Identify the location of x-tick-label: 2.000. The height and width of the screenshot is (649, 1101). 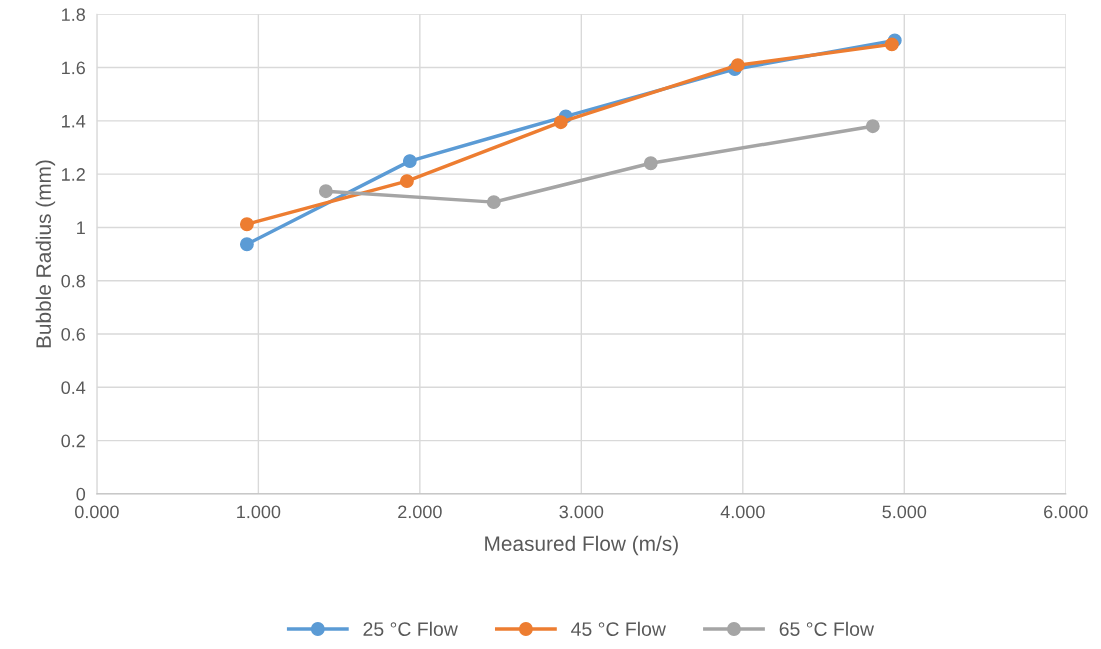
(420, 512).